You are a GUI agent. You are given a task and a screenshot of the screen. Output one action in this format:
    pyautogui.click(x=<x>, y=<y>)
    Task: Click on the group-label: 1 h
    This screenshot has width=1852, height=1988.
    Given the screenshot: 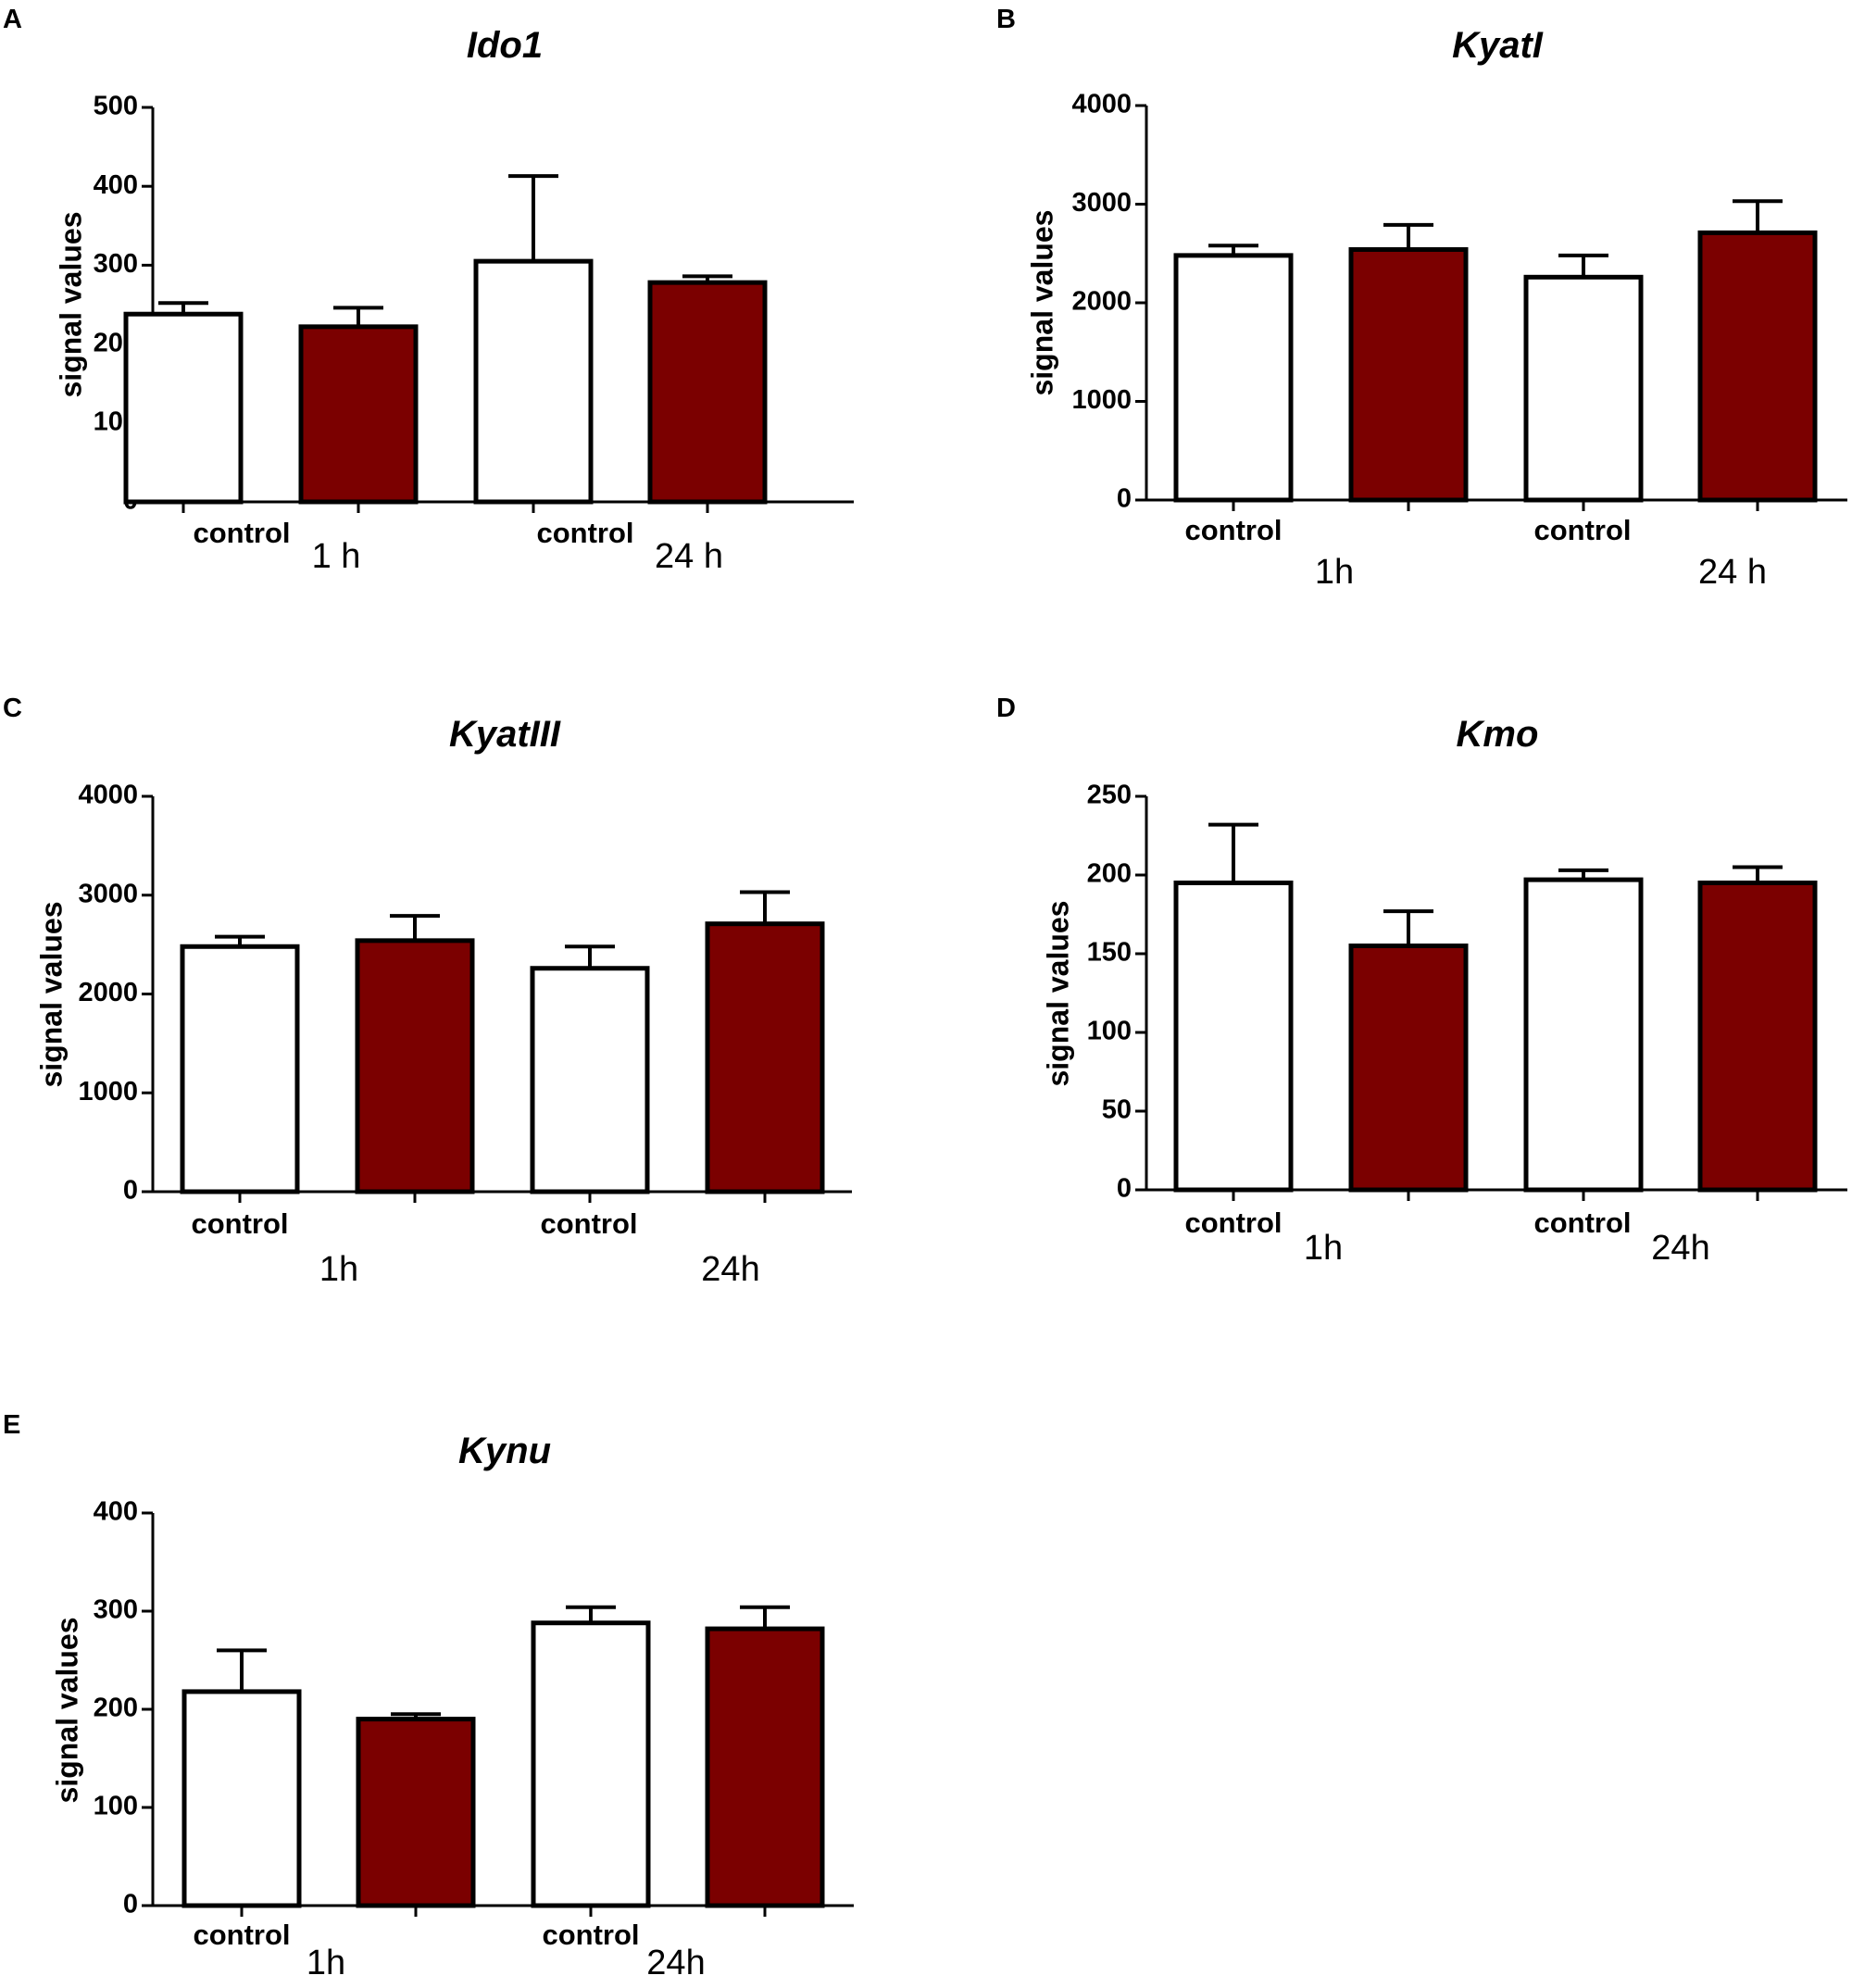 What is the action you would take?
    pyautogui.click(x=336, y=556)
    